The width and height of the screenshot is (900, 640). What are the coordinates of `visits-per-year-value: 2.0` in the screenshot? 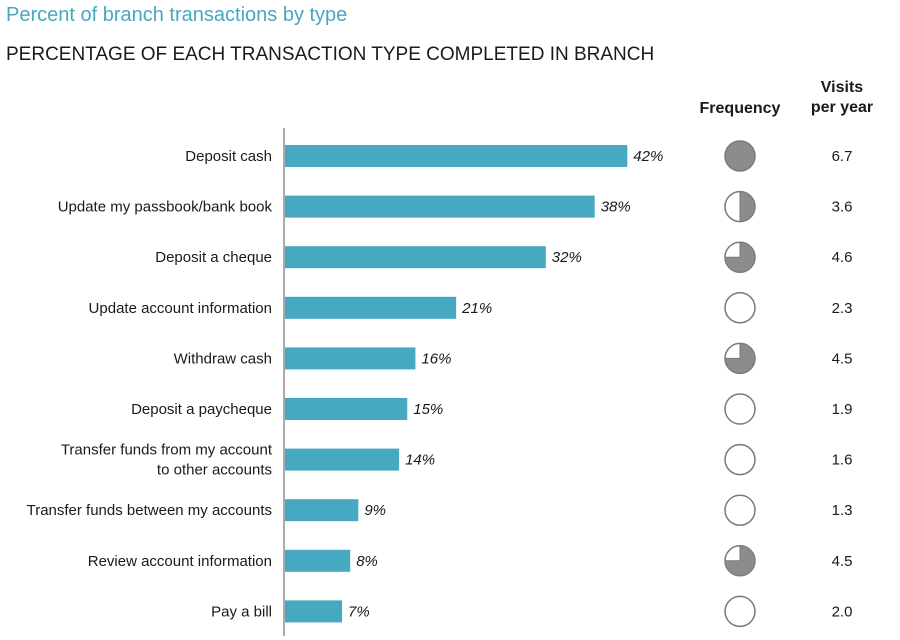 It's located at (842, 611).